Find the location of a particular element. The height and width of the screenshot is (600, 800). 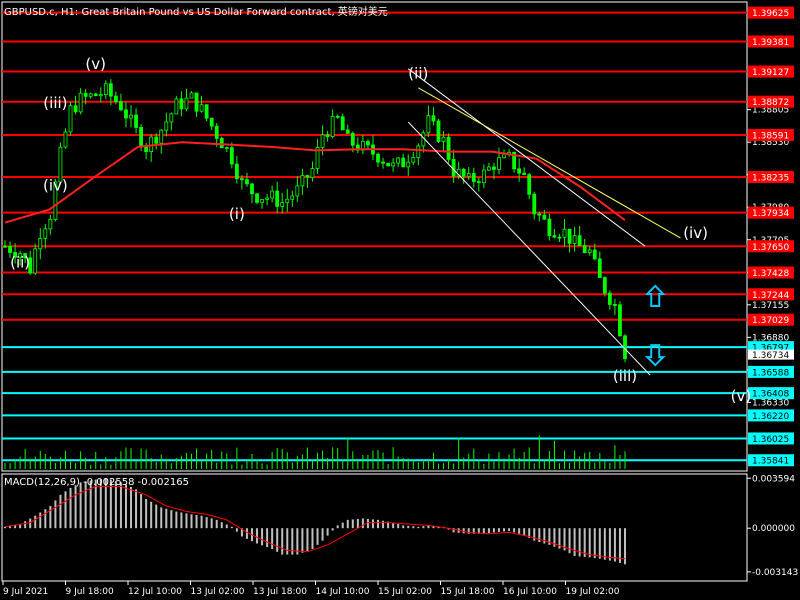

channel-line is located at coordinates (529, 248).